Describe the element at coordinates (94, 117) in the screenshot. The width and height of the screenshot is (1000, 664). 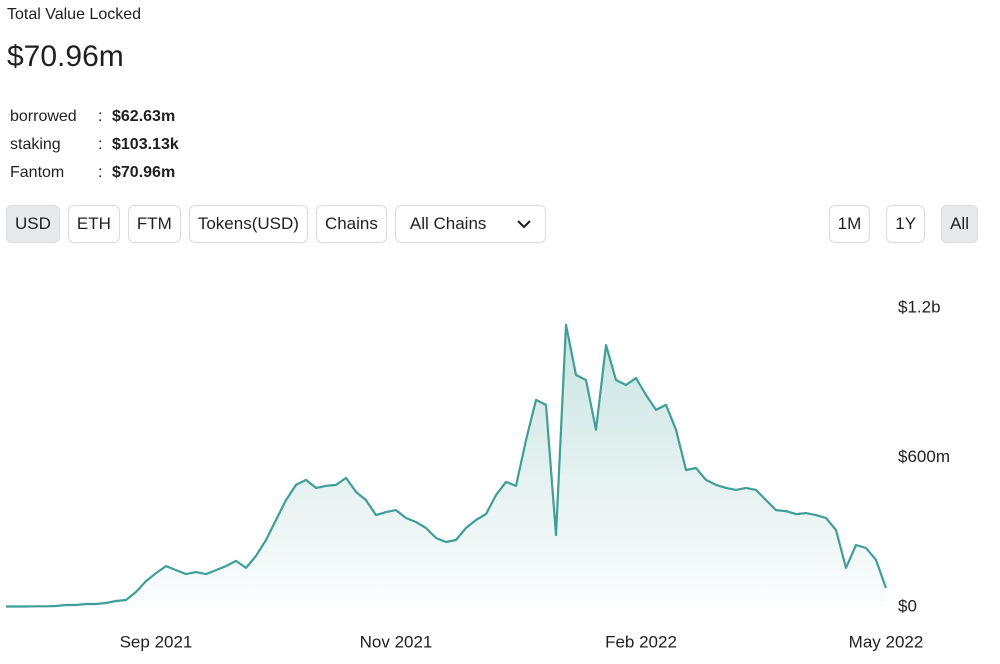
I see `breakdown-row: borrowed: $62.63m` at that location.